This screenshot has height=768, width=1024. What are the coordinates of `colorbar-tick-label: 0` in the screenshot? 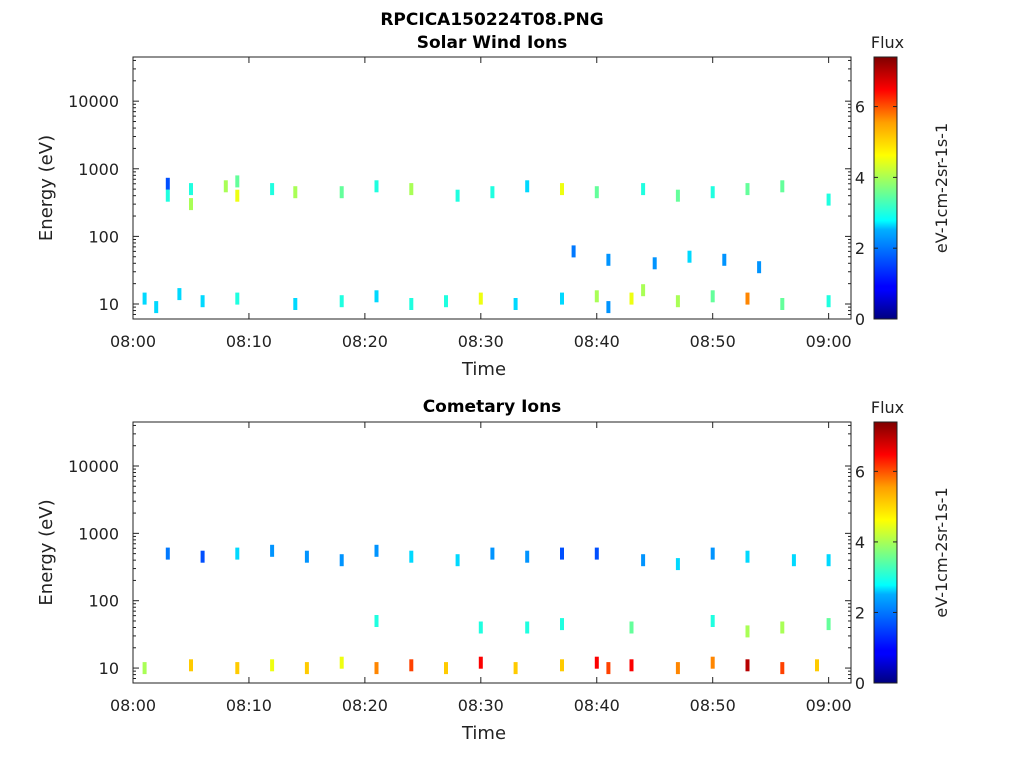 It's located at (860, 683).